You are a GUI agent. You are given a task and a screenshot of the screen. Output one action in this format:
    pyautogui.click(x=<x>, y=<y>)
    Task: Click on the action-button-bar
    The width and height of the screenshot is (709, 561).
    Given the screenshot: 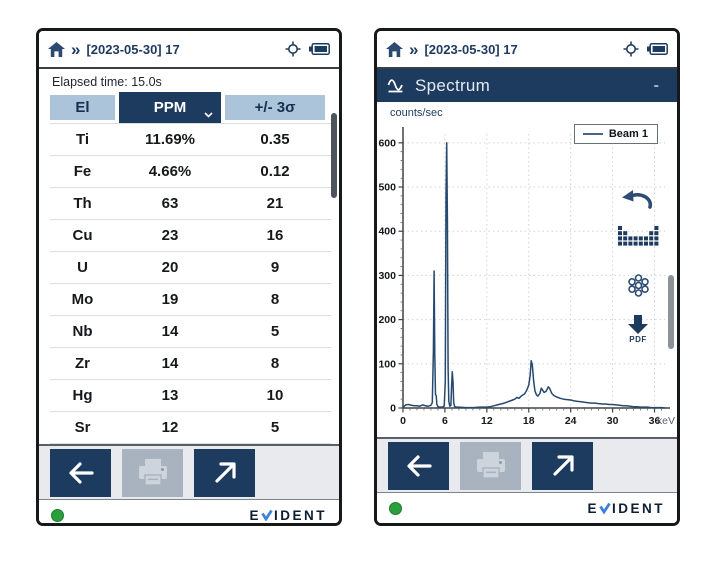 What is the action you would take?
    pyautogui.click(x=527, y=464)
    